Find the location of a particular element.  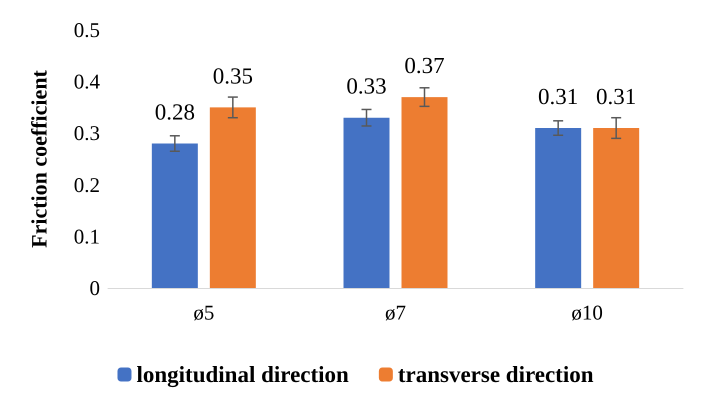

y-tick-label: 0.1 is located at coordinates (87, 236).